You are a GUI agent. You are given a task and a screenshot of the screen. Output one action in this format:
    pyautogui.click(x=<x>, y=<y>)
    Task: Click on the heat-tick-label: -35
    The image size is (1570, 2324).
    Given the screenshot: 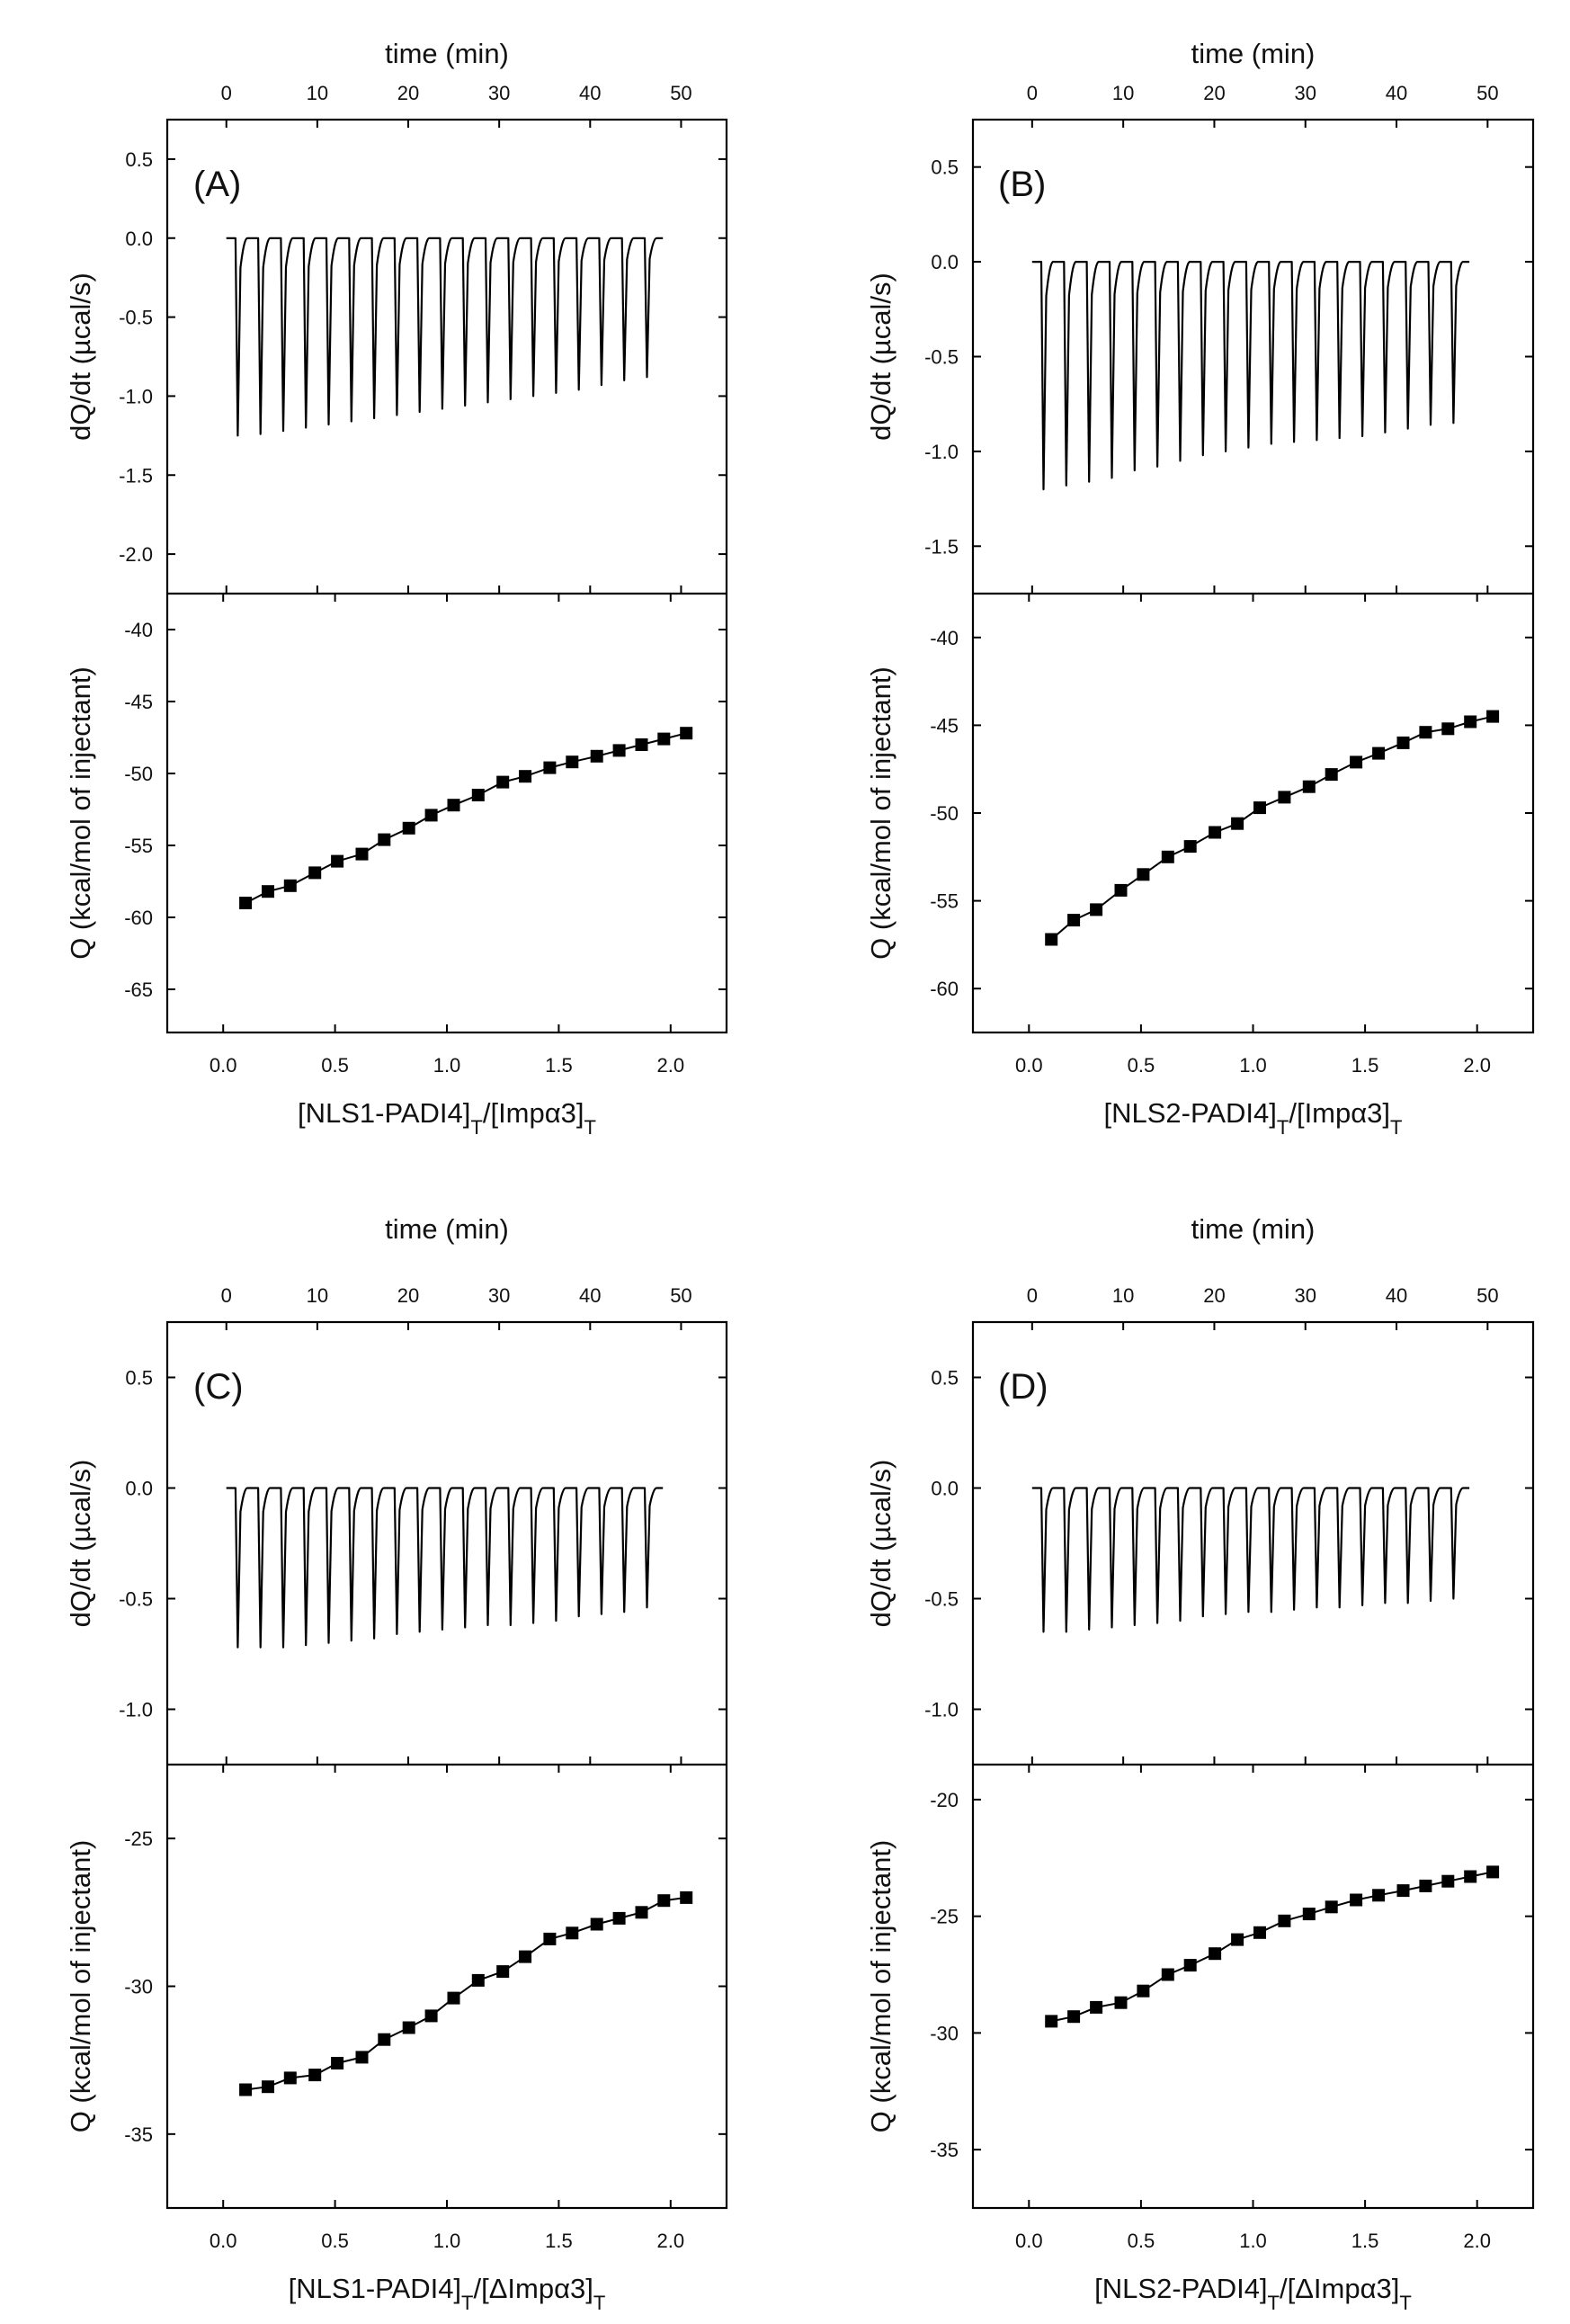 What is the action you would take?
    pyautogui.click(x=945, y=2150)
    